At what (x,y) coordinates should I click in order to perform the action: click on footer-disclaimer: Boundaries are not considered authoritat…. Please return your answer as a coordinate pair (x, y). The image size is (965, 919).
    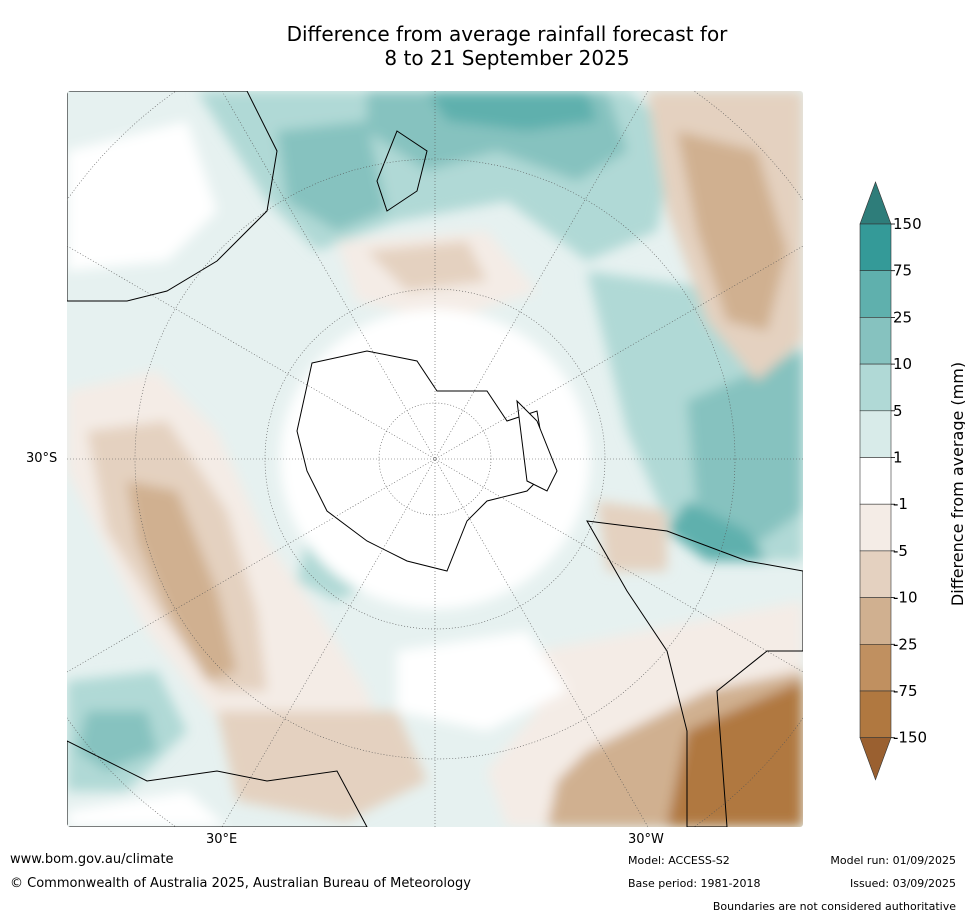
    Looking at the image, I should click on (834, 906).